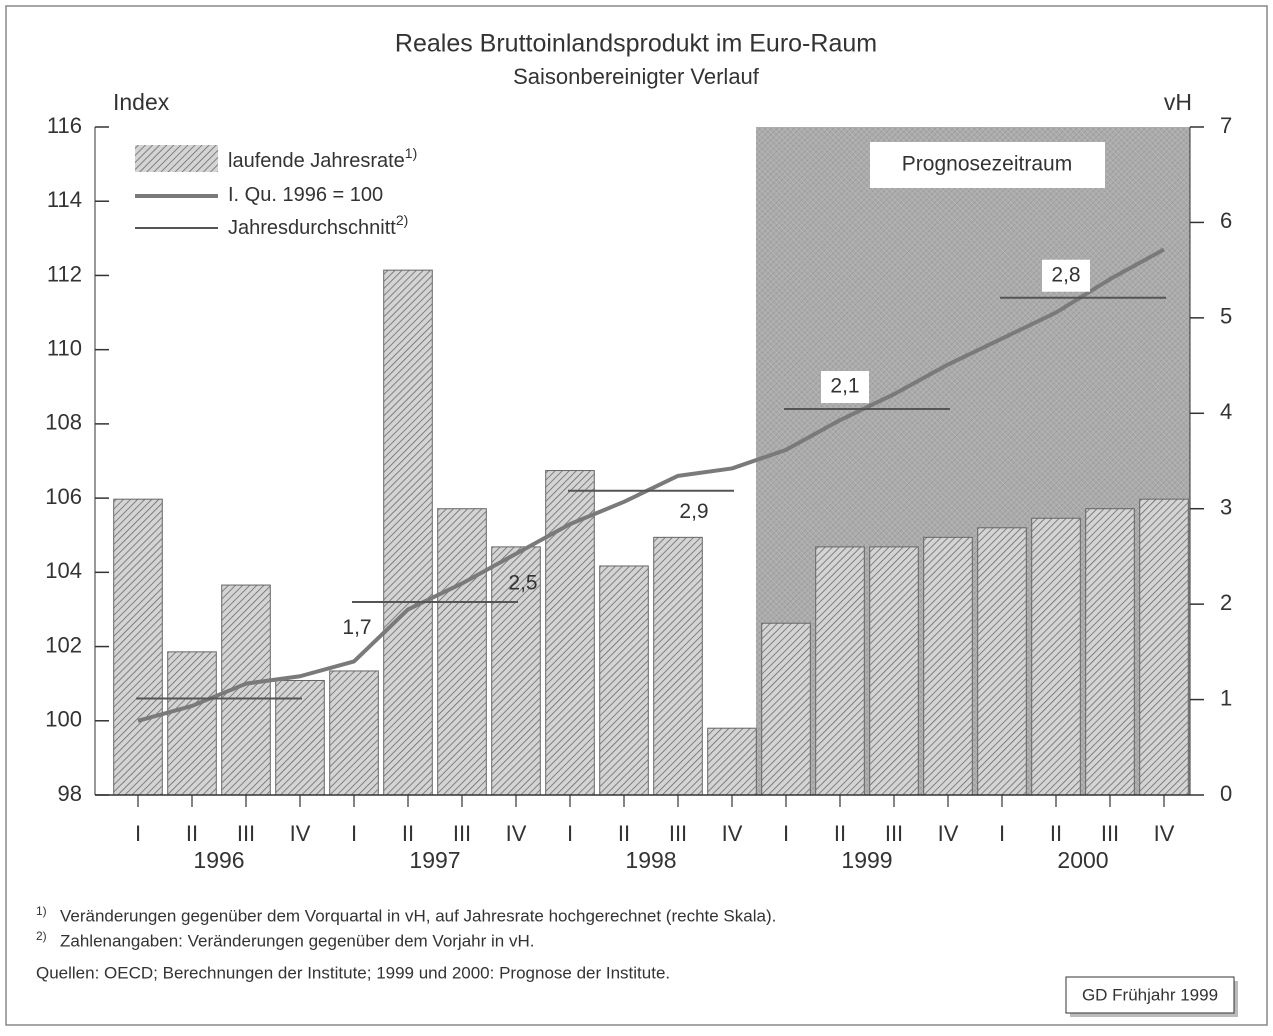 The height and width of the screenshot is (1036, 1273). What do you see at coordinates (63, 644) in the screenshot?
I see `y-tick-label: 102` at bounding box center [63, 644].